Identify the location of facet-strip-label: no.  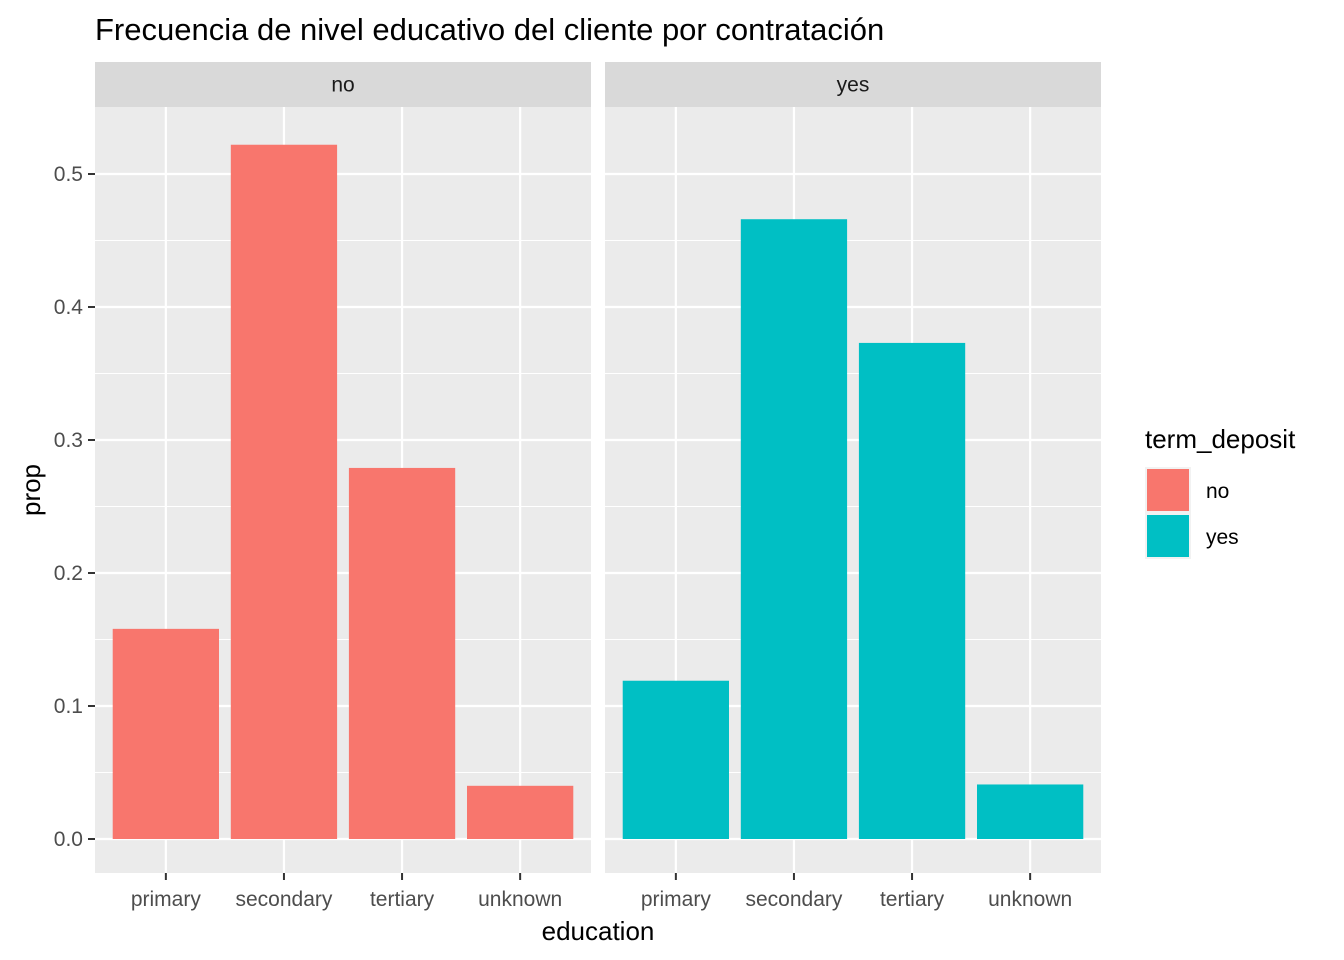
(342, 85).